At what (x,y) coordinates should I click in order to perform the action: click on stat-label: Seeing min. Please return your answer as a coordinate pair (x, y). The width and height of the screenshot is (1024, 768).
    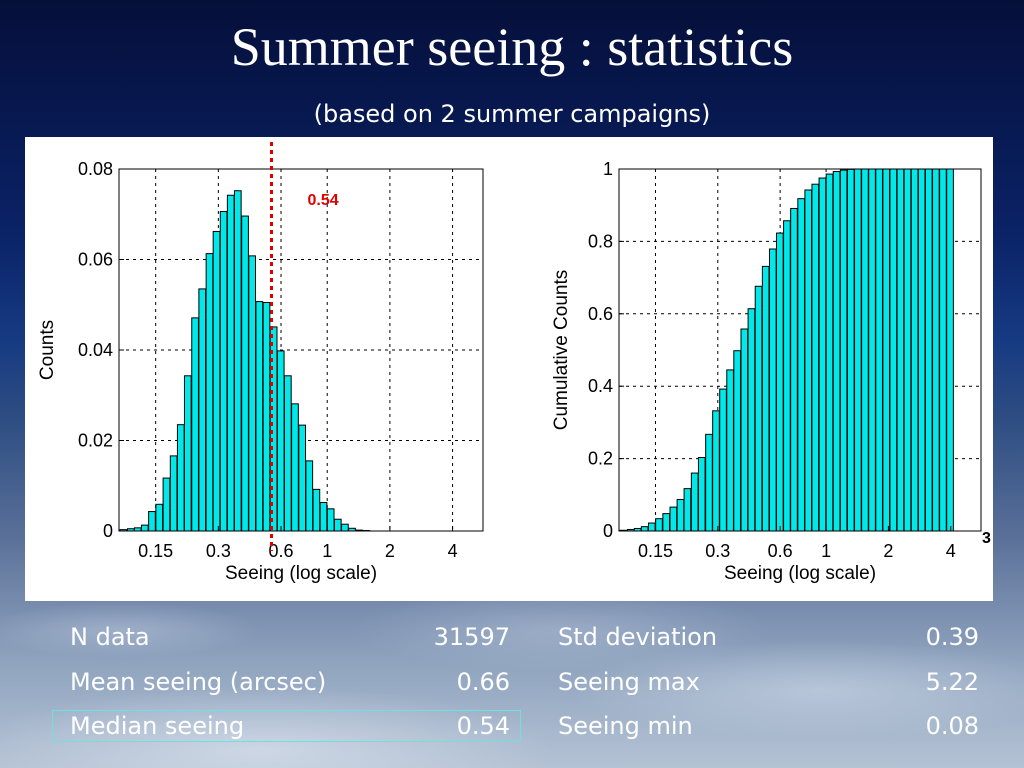
    Looking at the image, I should click on (625, 726).